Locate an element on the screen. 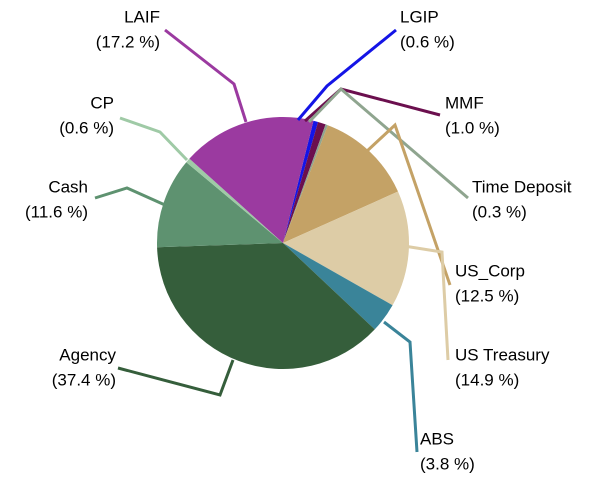 Image resolution: width=600 pixels, height=477 pixels. value-label: (3.8 %) is located at coordinates (447, 463).